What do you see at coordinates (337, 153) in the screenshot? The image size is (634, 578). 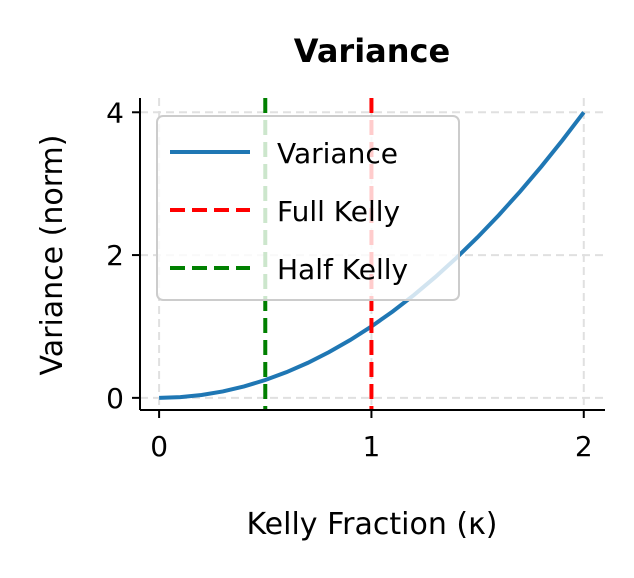 I see `legend-label: Variance` at bounding box center [337, 153].